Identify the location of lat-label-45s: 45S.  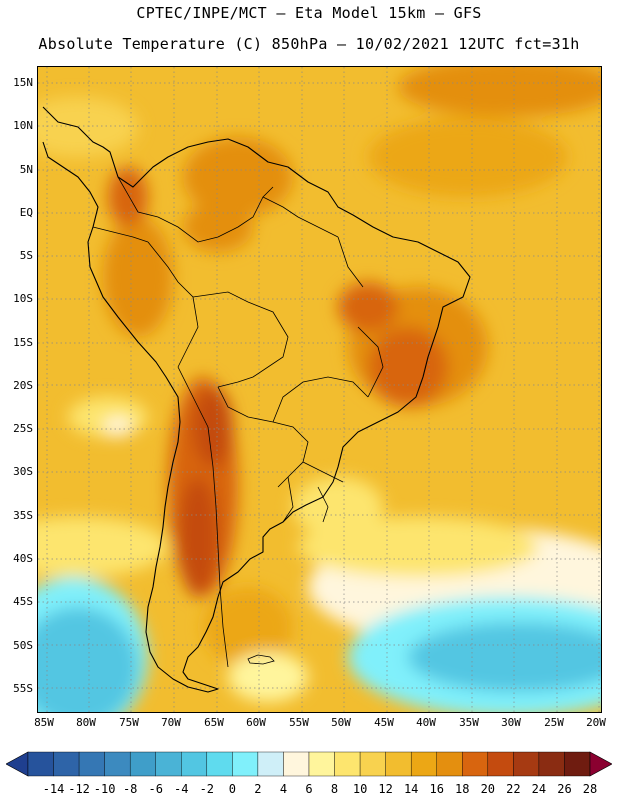
(23, 601).